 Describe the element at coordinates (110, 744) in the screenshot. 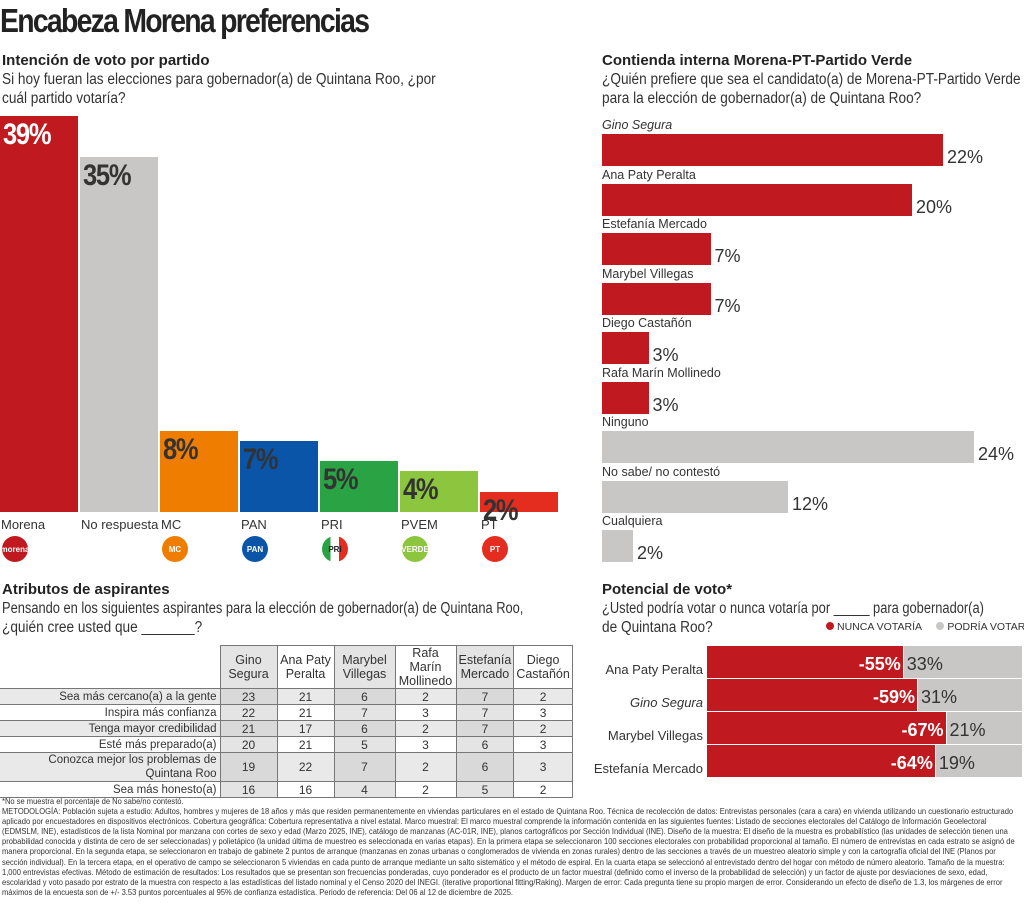

I see `row-label: Esté más preparado(a)` at that location.